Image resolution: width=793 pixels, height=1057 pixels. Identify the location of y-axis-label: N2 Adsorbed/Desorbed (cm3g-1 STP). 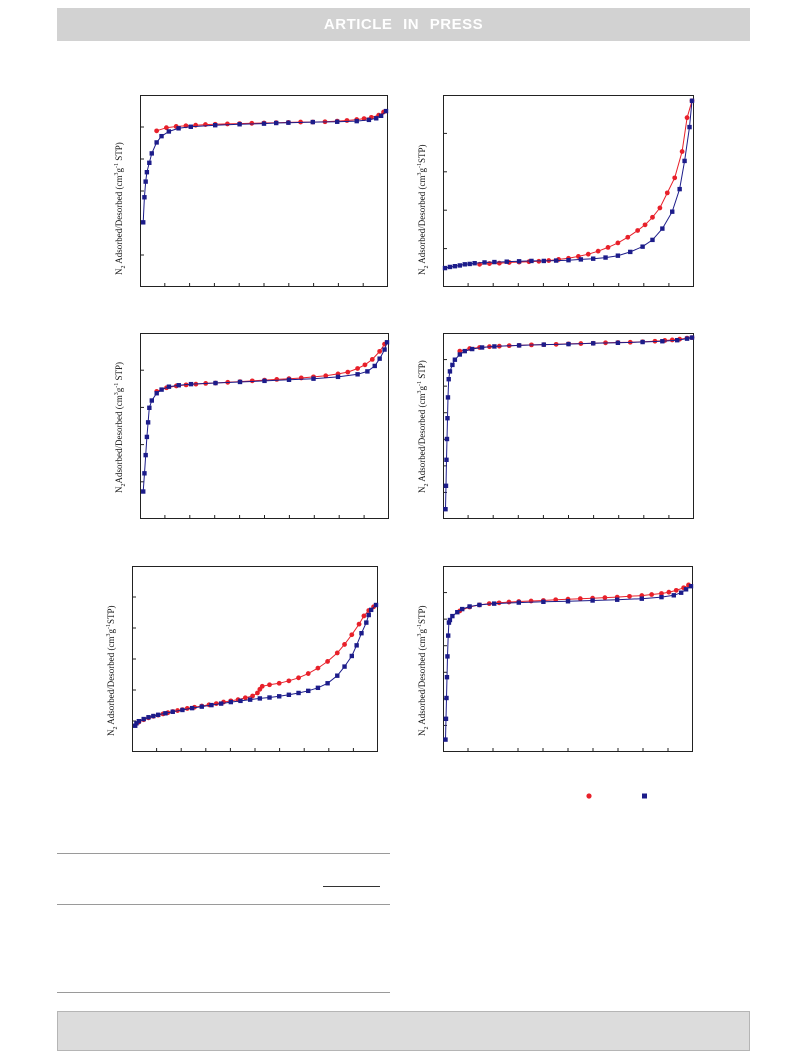
(120, 208).